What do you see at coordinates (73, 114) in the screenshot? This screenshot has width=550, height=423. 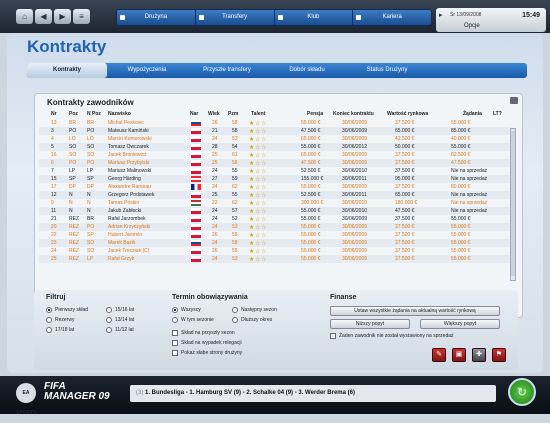 I see `col-poz: Poz` at bounding box center [73, 114].